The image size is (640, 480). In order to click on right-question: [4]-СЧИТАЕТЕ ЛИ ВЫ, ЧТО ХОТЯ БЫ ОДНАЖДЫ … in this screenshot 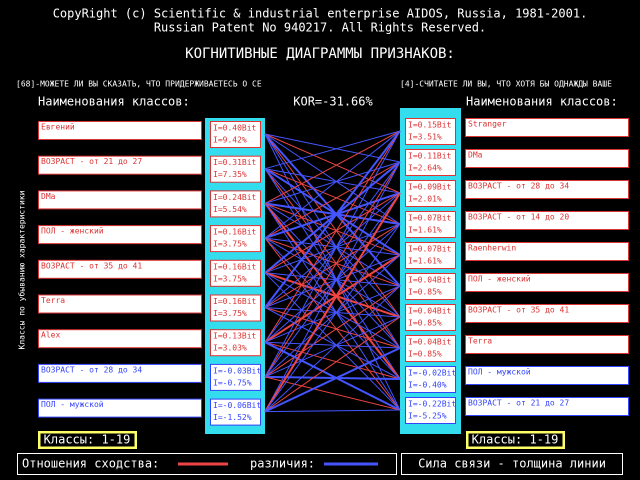, I will do `click(506, 84)`.